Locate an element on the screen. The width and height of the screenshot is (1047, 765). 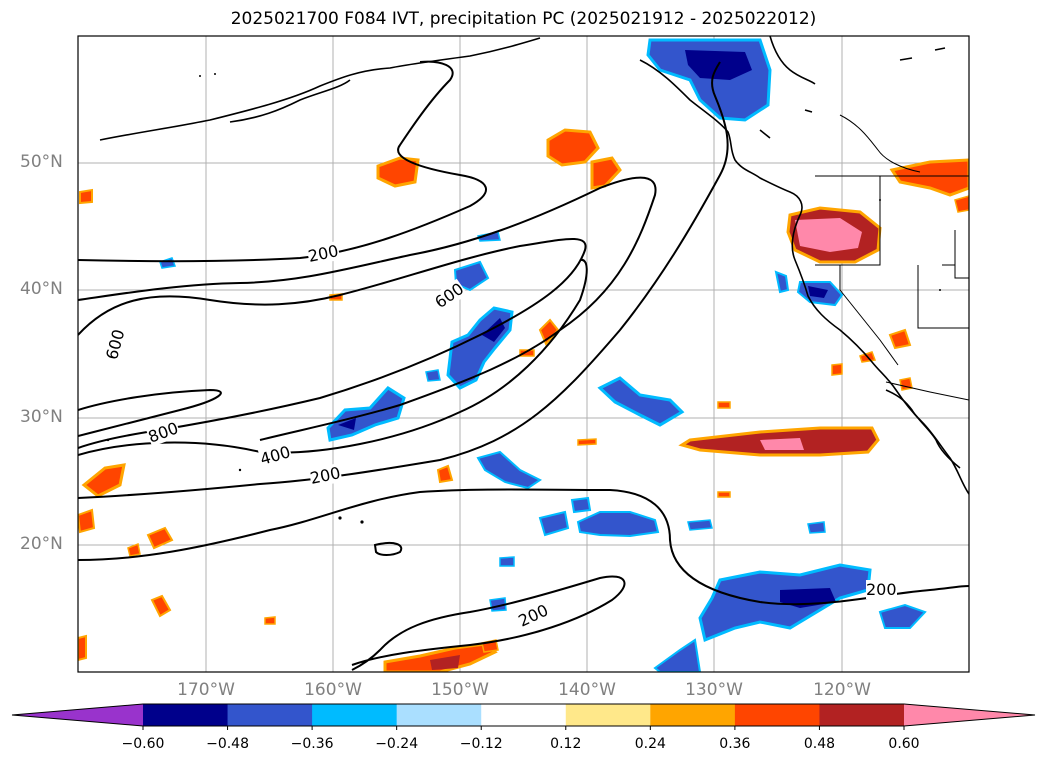
lat-label-20n: 20°N is located at coordinates (41, 544).